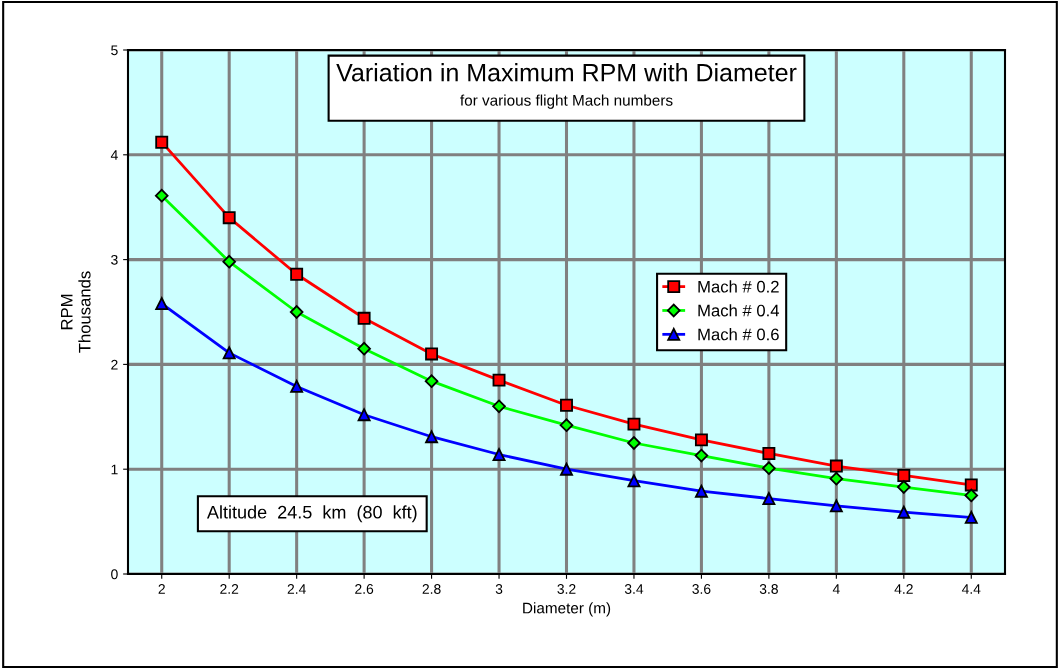 Image resolution: width=1060 pixels, height=669 pixels. What do you see at coordinates (161, 589) in the screenshot?
I see `x-tick-label: 2` at bounding box center [161, 589].